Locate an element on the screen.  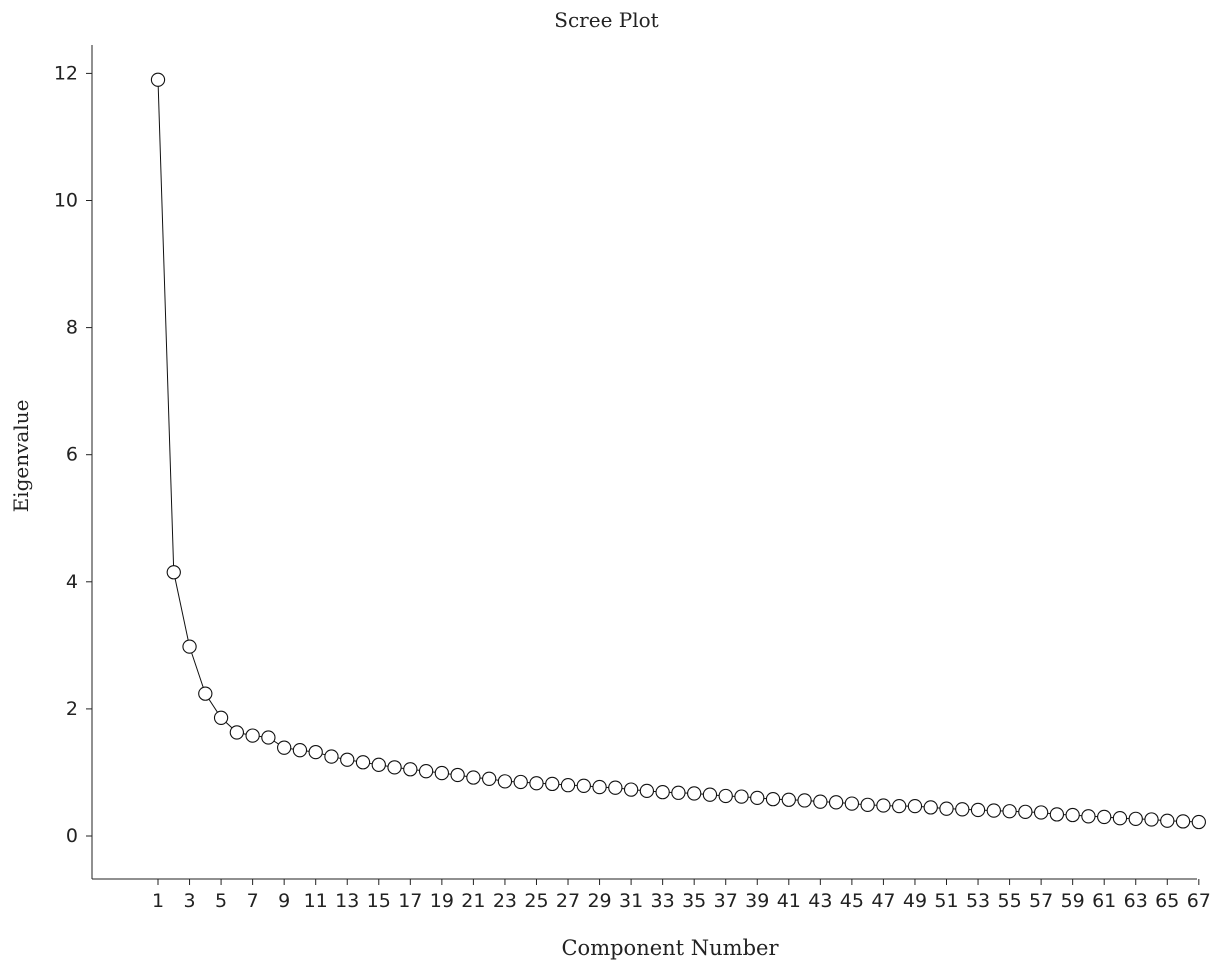
x-tick-label: 25 is located at coordinates (536, 901).